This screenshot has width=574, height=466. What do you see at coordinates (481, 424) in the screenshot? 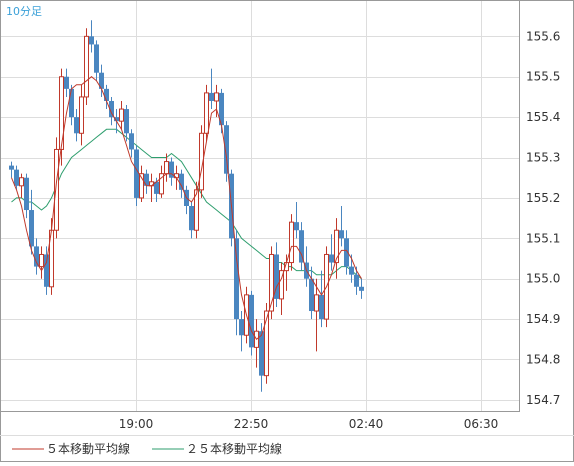
I see `x-tick-label-3: 06:30` at bounding box center [481, 424].